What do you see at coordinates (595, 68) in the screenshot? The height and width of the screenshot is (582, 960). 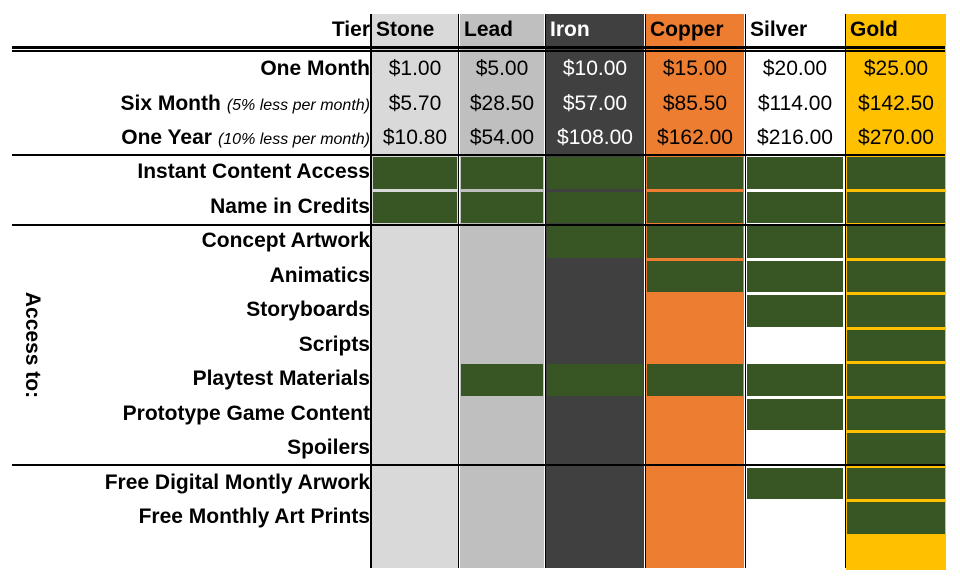 I see `price-cell-iron: $10.00` at bounding box center [595, 68].